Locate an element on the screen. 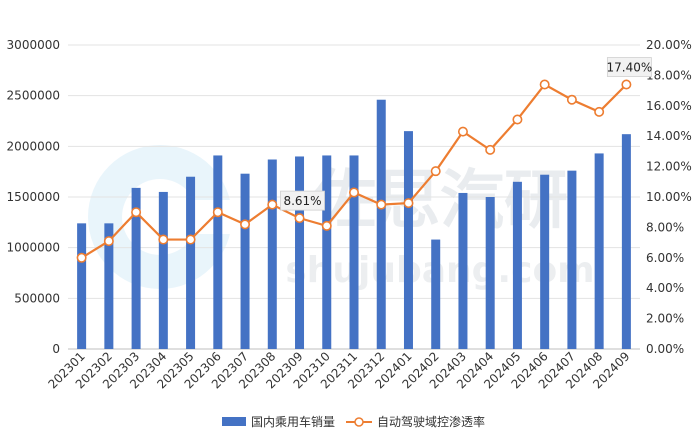 The width and height of the screenshot is (700, 442). y-right-tick-label: 18.00% is located at coordinates (669, 75).